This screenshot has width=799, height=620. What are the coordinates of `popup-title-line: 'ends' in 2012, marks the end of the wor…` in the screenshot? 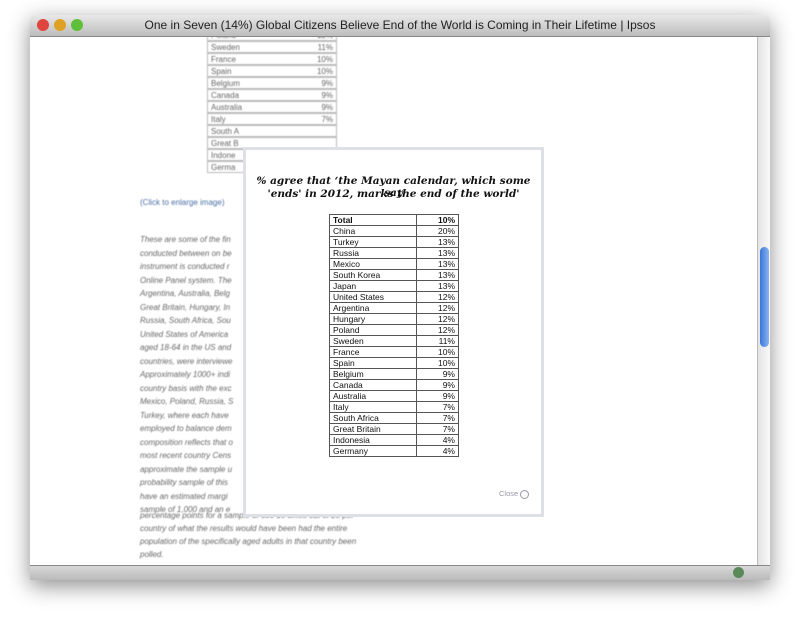 It's located at (393, 194).